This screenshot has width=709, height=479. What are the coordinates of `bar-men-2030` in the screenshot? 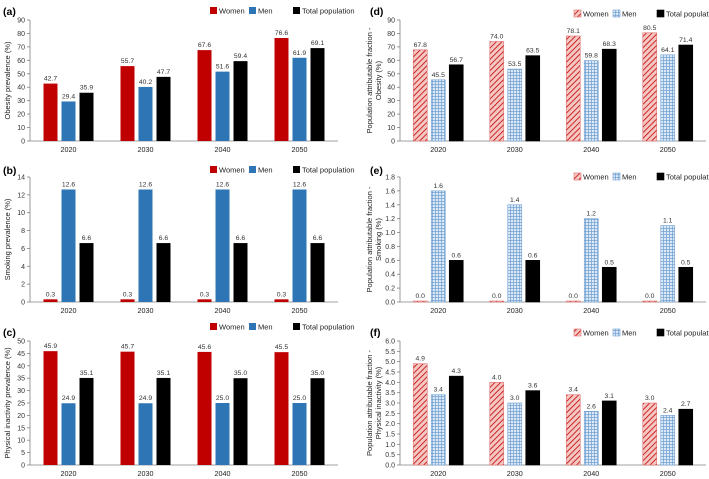 It's located at (145, 113).